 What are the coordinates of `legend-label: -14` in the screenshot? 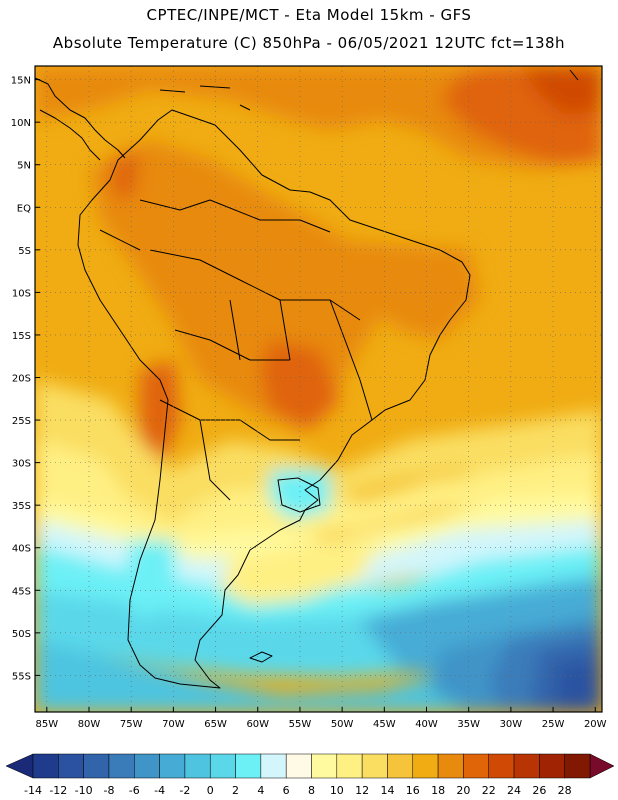 It's located at (33, 790).